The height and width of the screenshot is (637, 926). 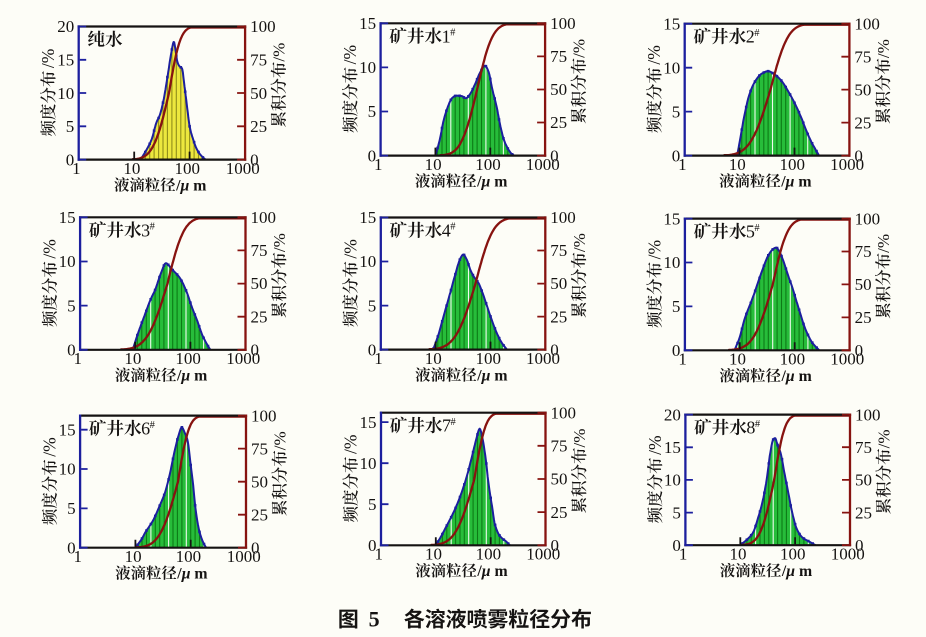 What do you see at coordinates (145, 230) in the screenshot?
I see `svg-text: 3` at bounding box center [145, 230].